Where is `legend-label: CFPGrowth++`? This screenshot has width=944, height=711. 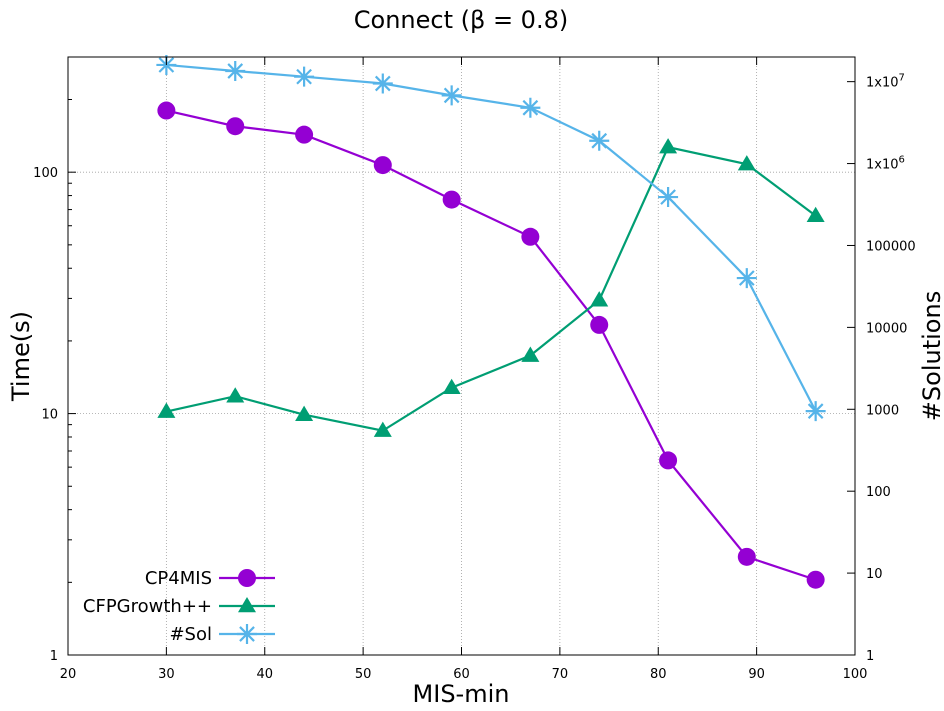
legend-label: CFPGrowth++ is located at coordinates (147, 606).